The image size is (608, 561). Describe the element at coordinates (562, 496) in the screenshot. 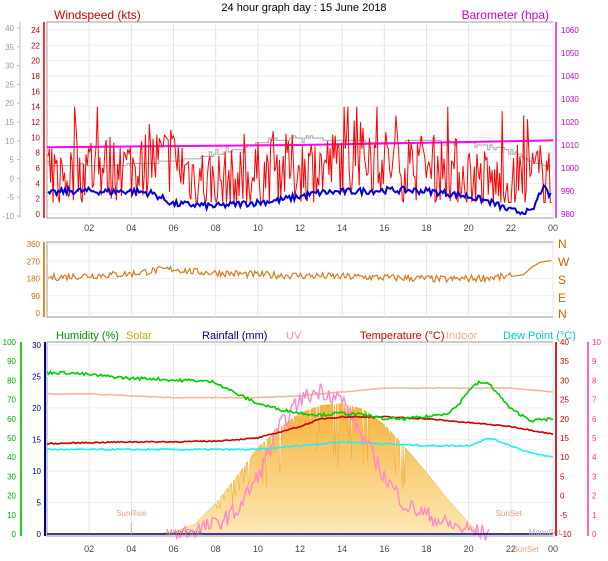

I see `temperature-tick-label: 0` at that location.